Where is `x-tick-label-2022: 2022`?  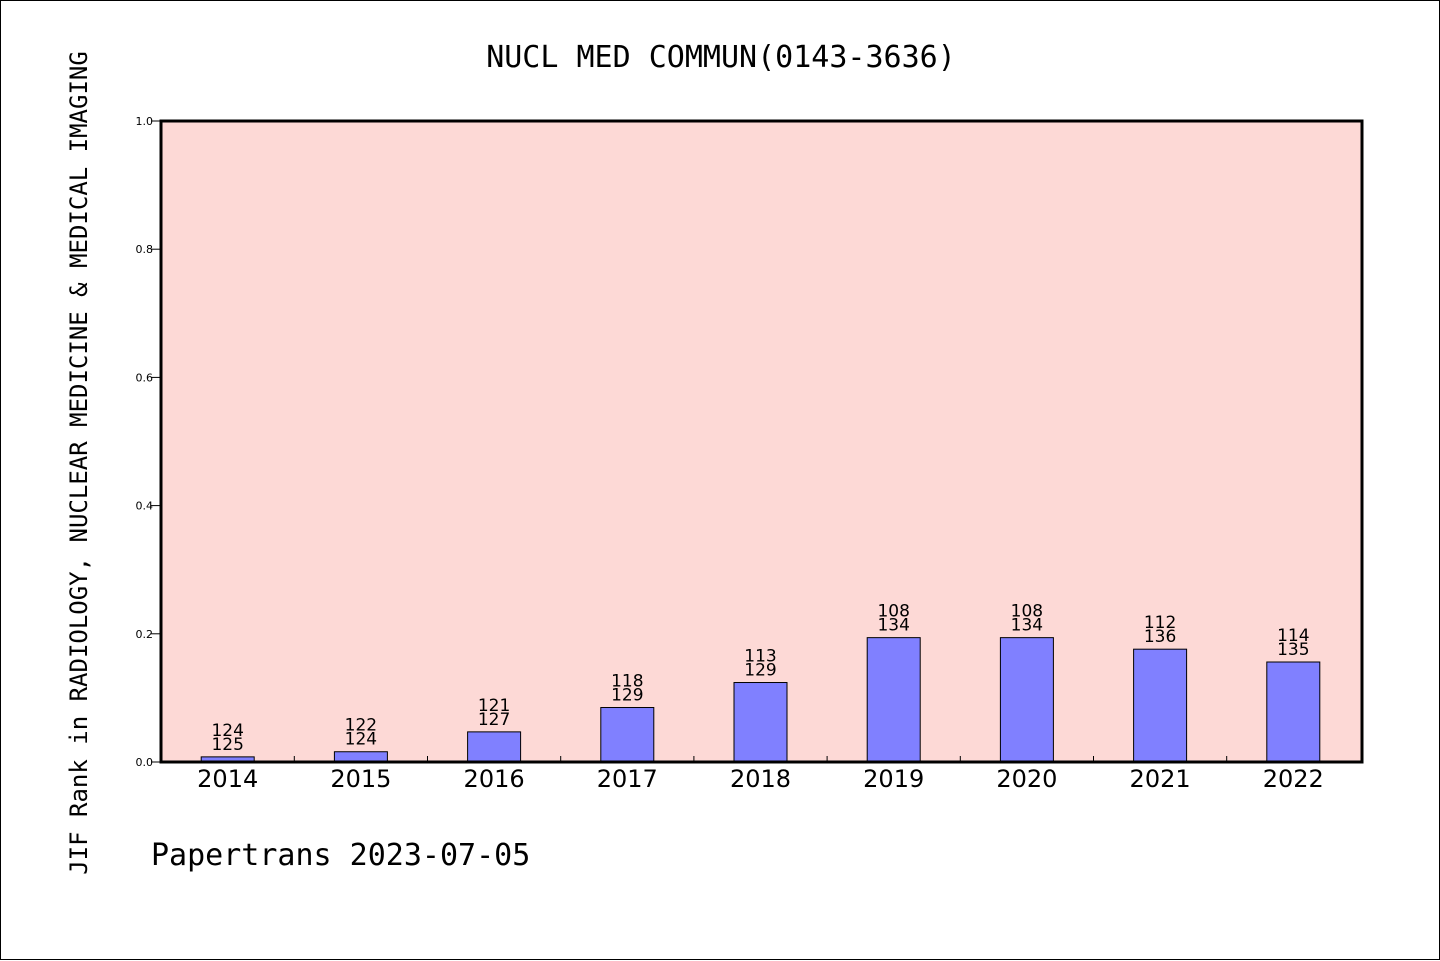
x-tick-label-2022: 2022 is located at coordinates (1293, 779).